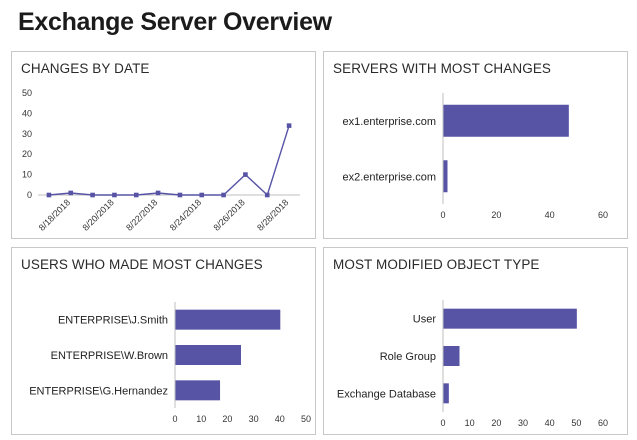  I want to click on category-label: Exchange Database, so click(386, 394).